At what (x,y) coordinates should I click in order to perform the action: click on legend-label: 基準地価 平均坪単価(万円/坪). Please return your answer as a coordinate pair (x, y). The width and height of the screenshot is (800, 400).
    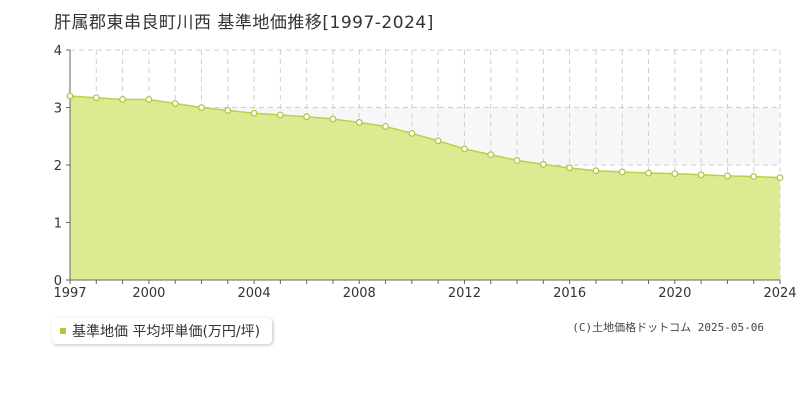
    Looking at the image, I should click on (166, 332).